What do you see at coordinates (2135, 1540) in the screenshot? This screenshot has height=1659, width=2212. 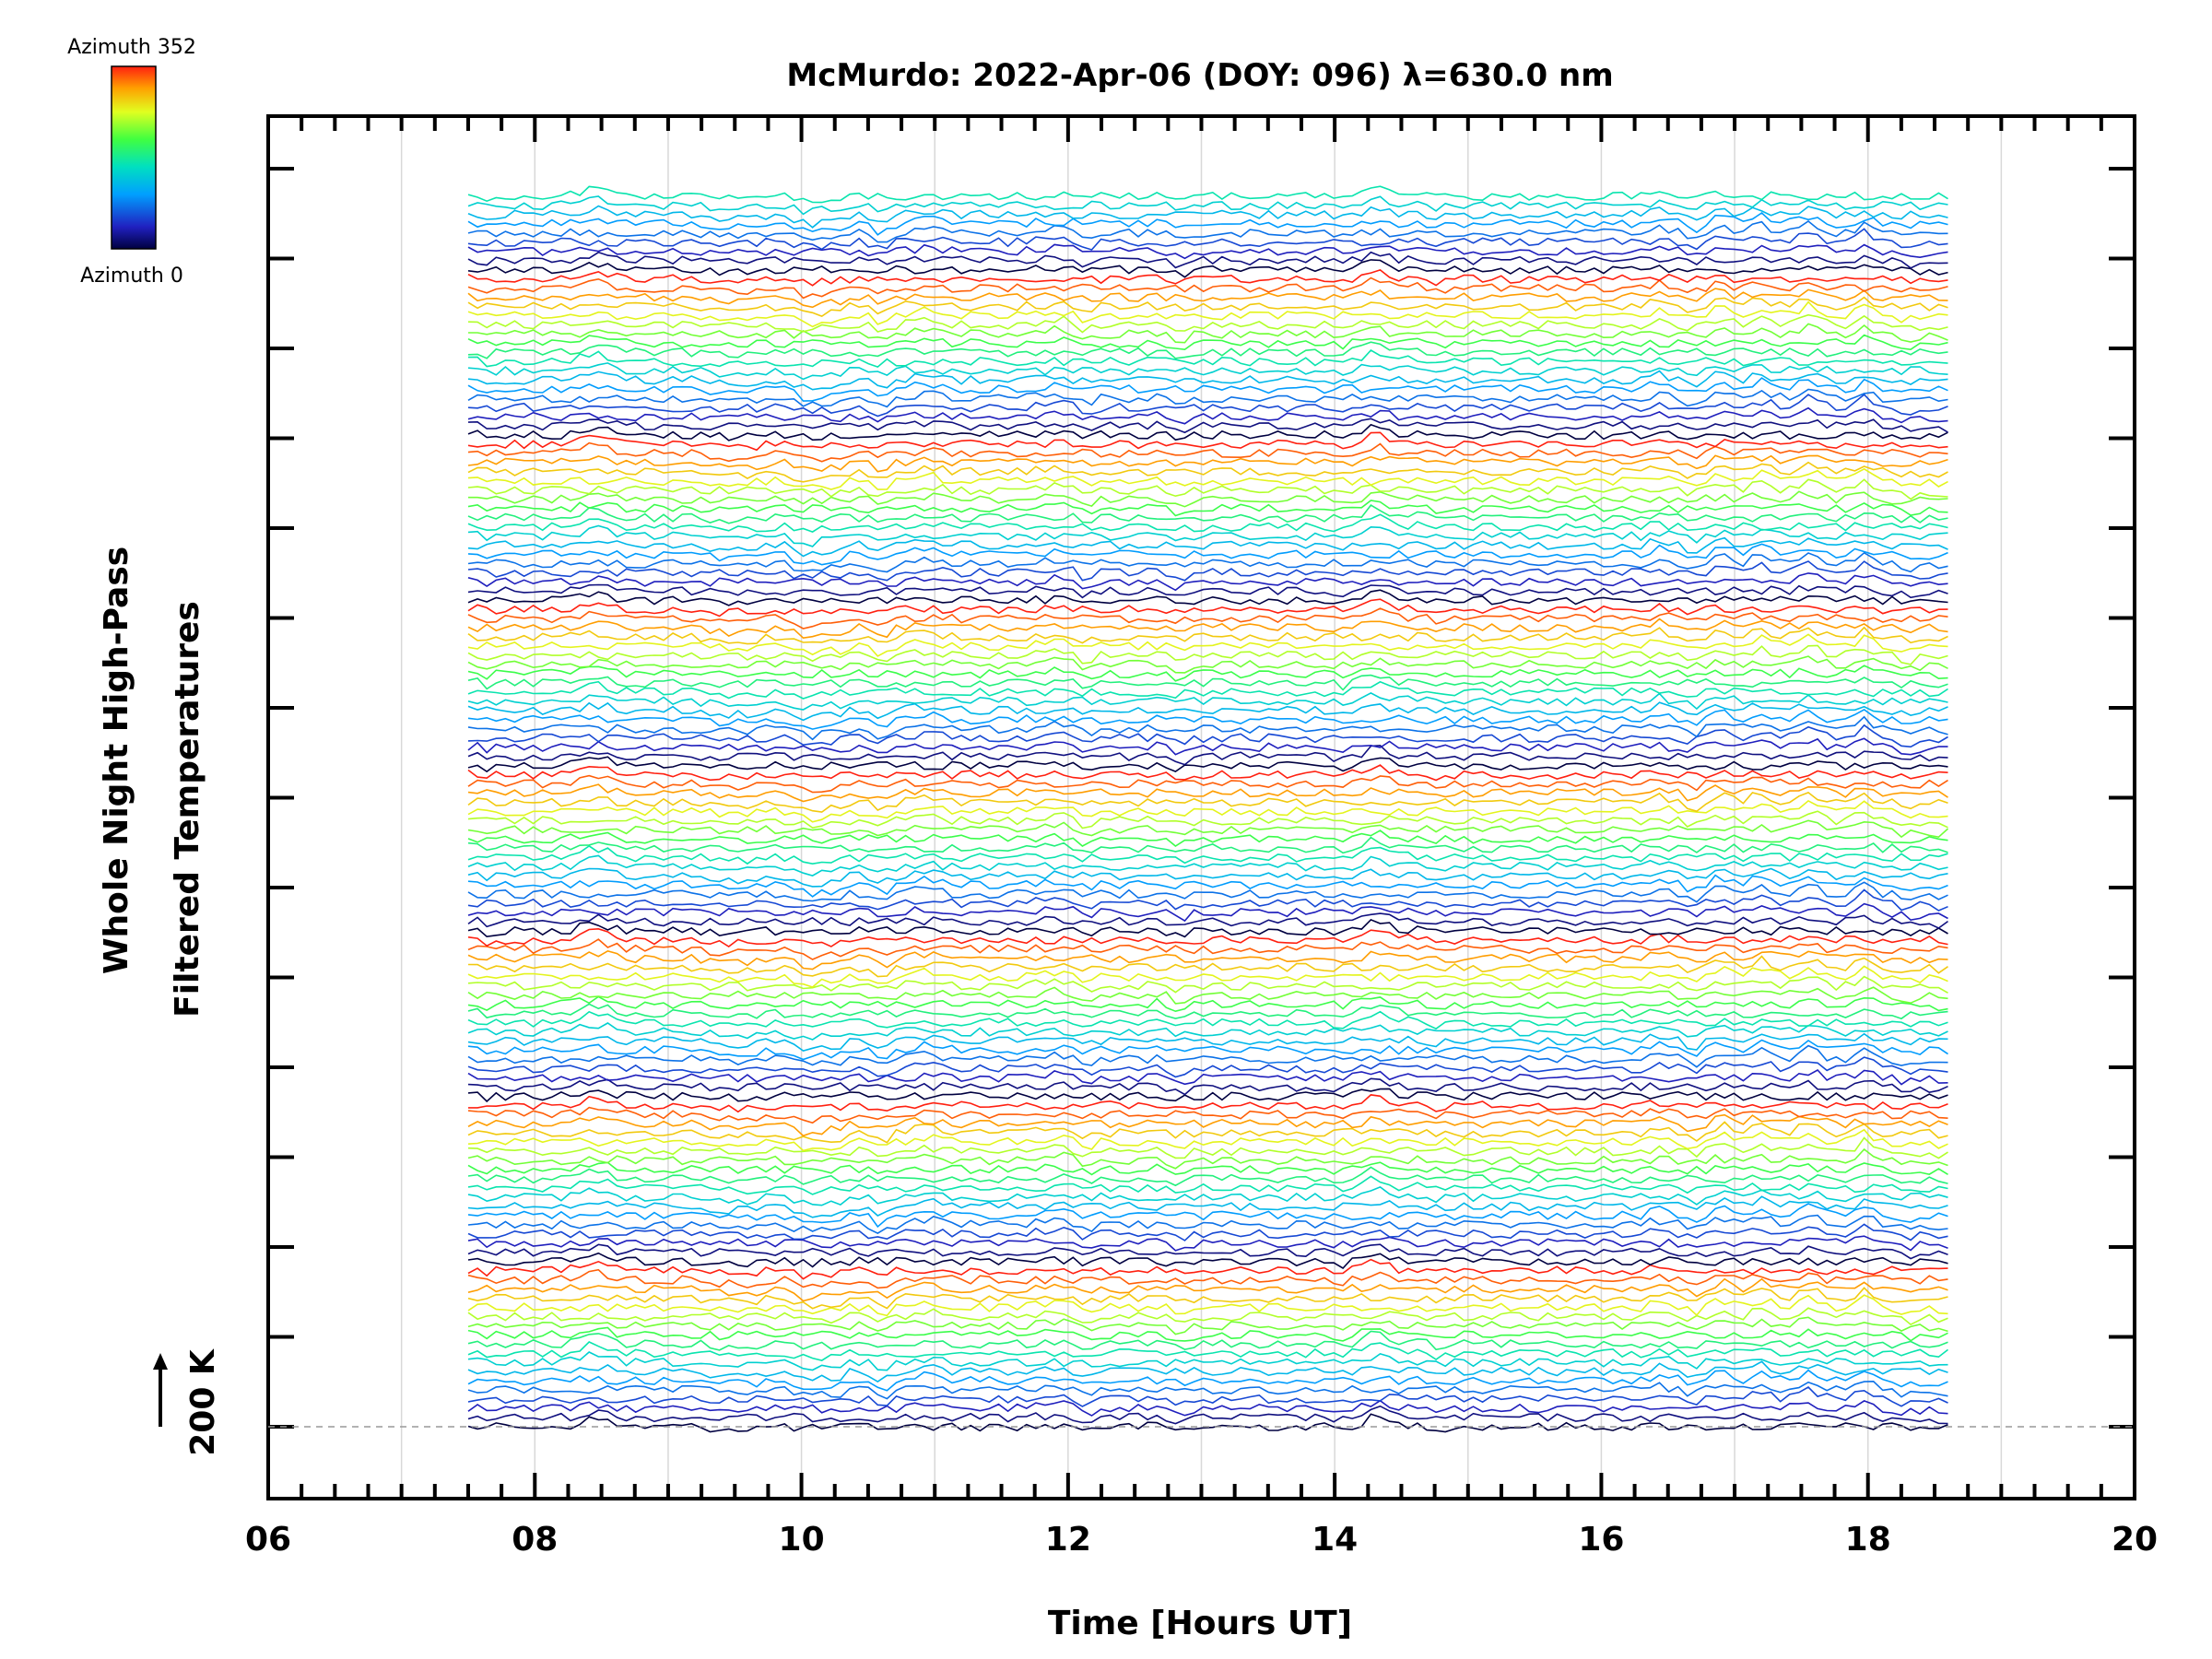 I see `x-tick-label: 20` at bounding box center [2135, 1540].